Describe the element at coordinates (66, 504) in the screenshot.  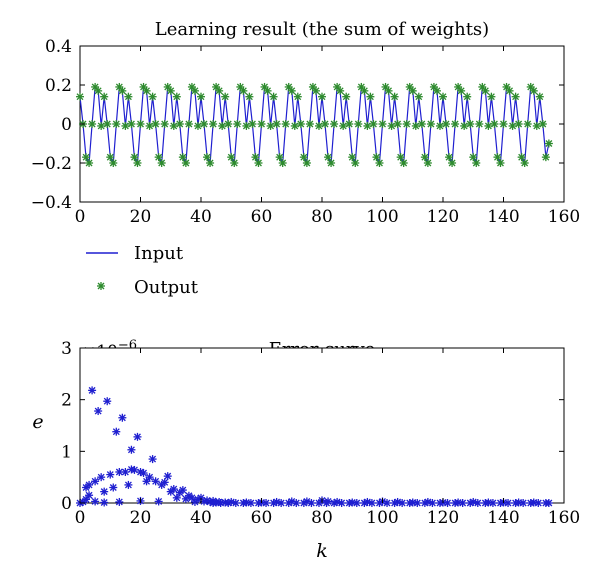
I see `chart2-ytick-label: 0` at that location.